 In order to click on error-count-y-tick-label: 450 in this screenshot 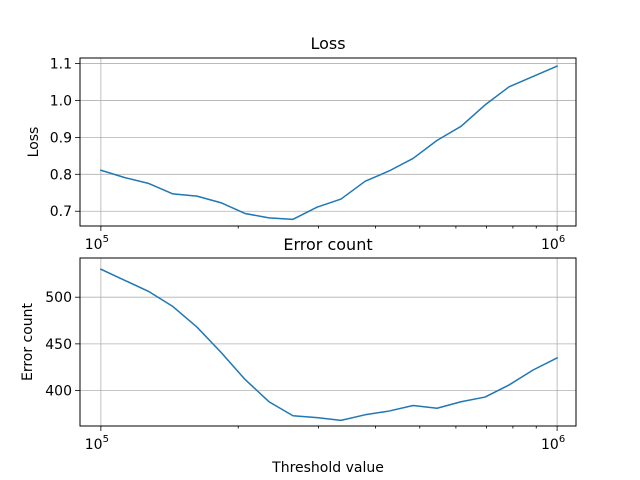, I will do `click(58, 345)`.